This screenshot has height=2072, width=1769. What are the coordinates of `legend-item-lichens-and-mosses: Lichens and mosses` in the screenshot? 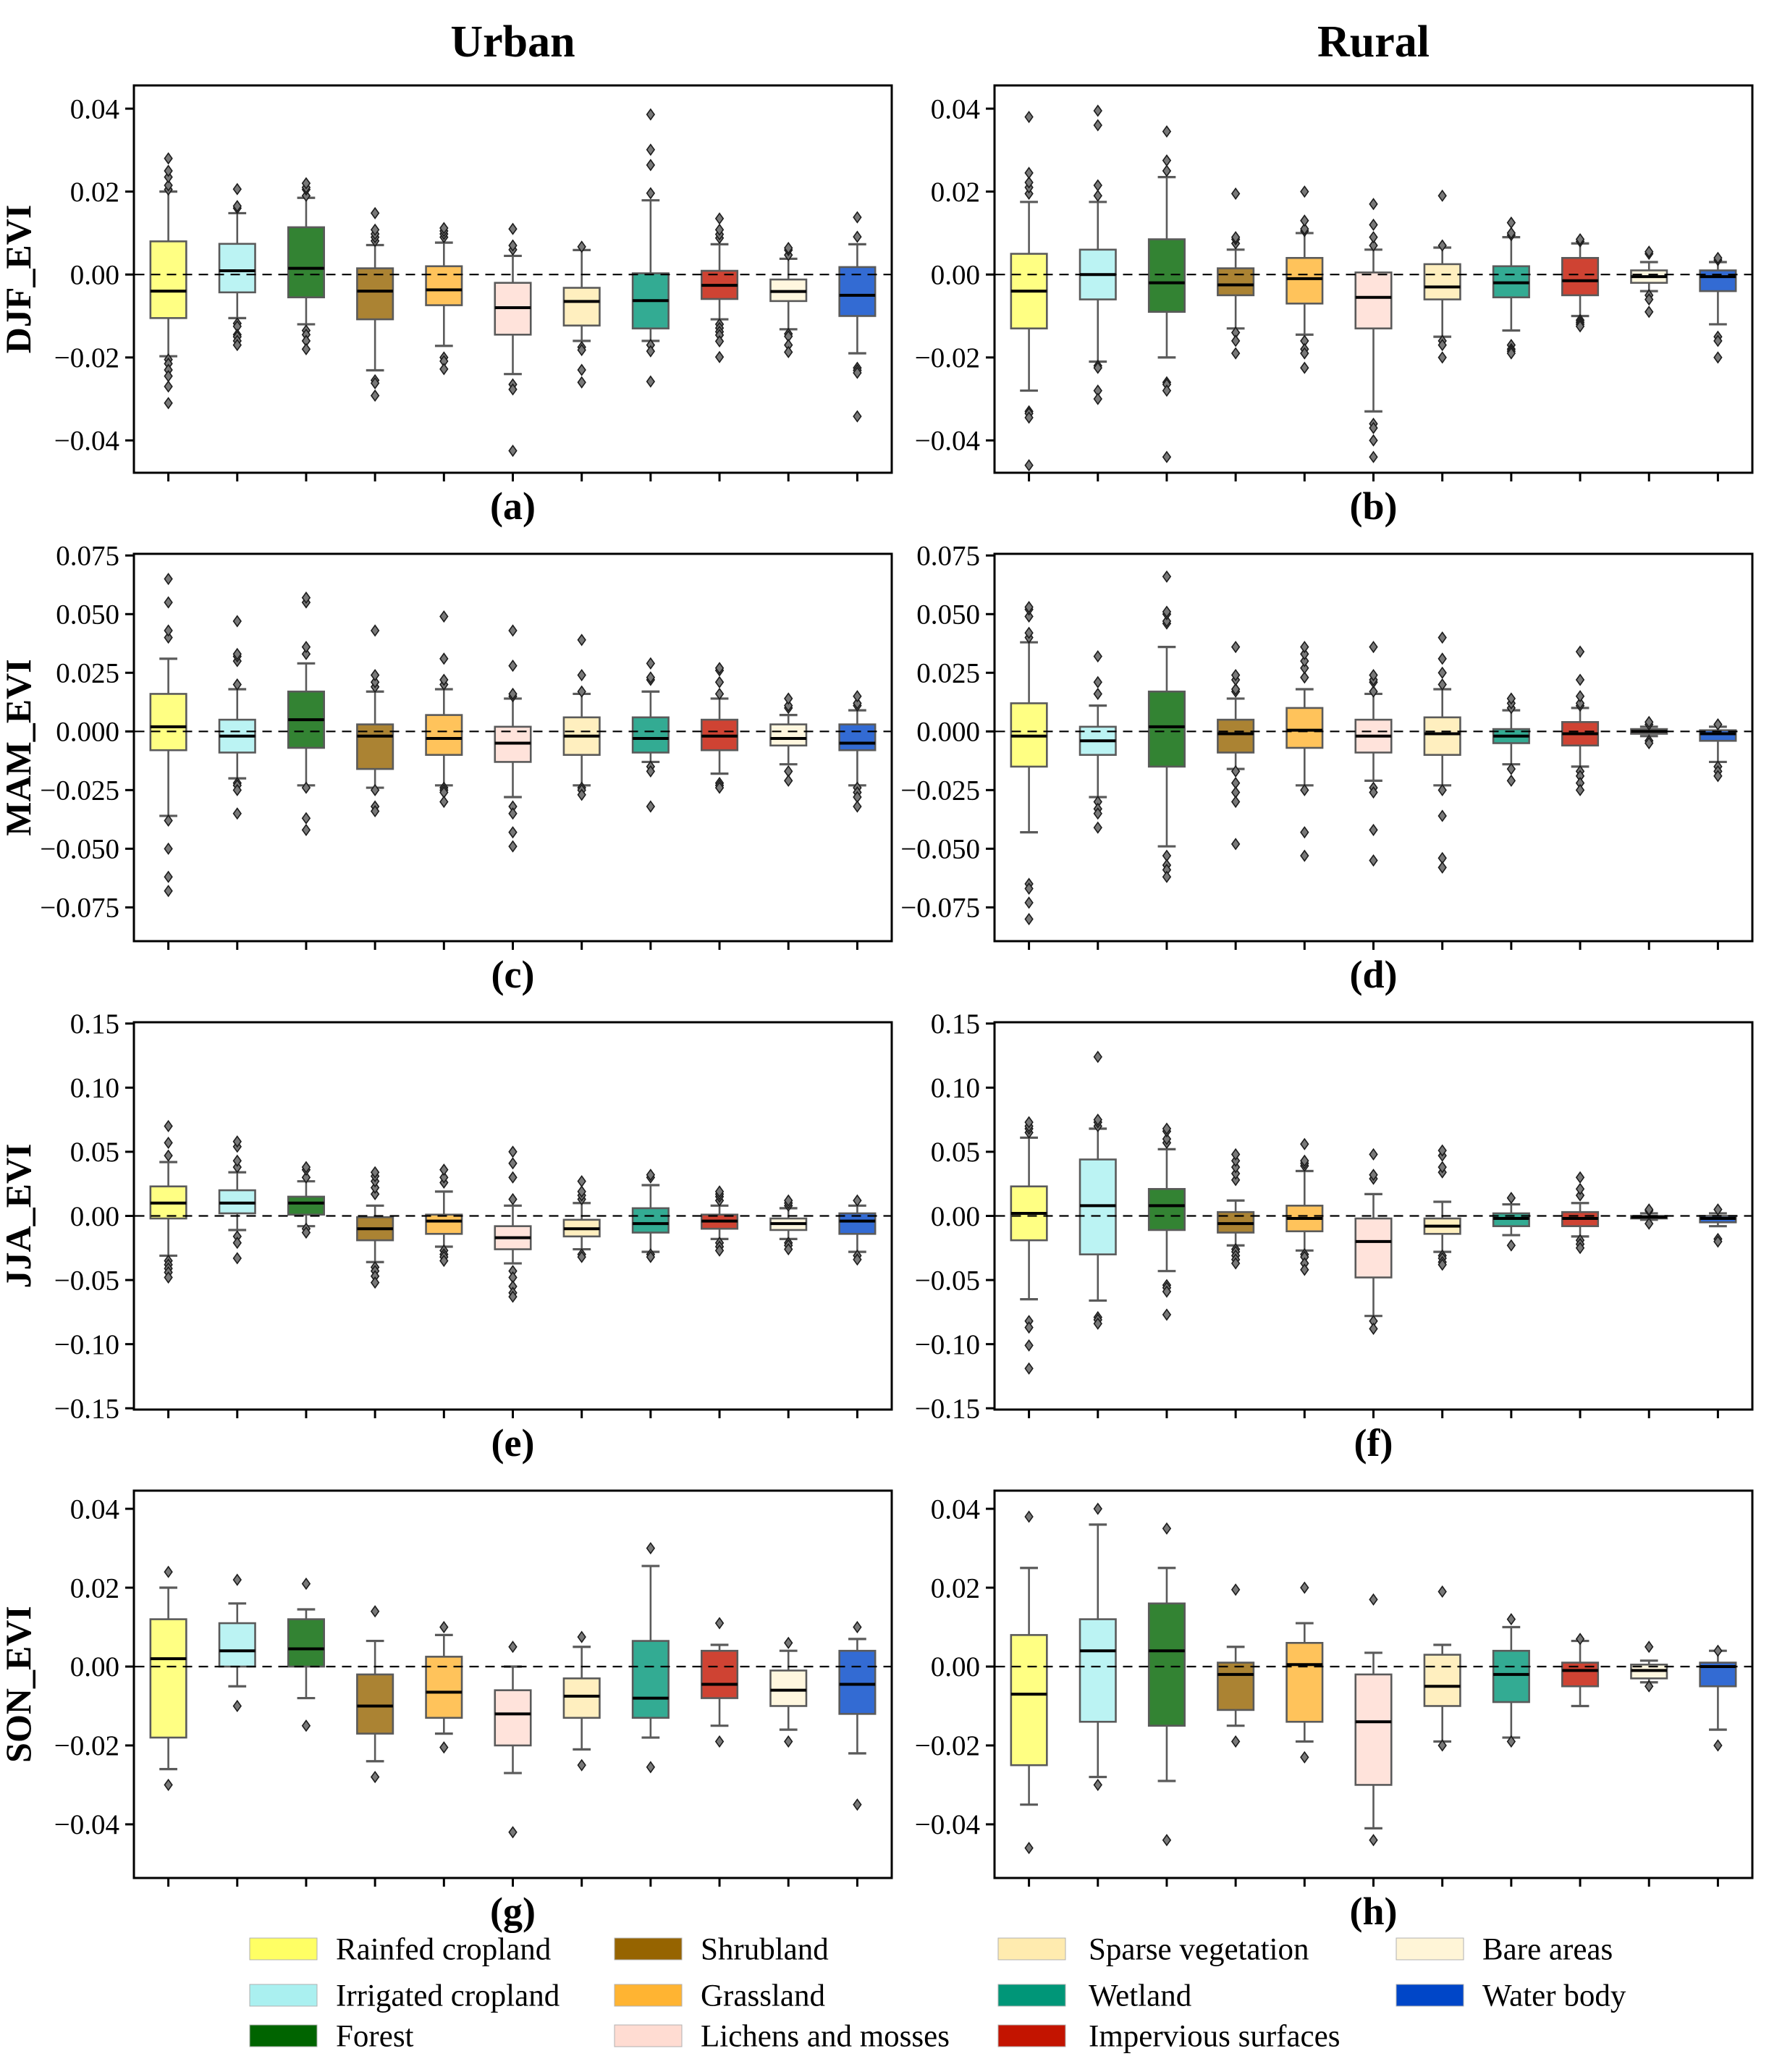 It's located at (782, 2037).